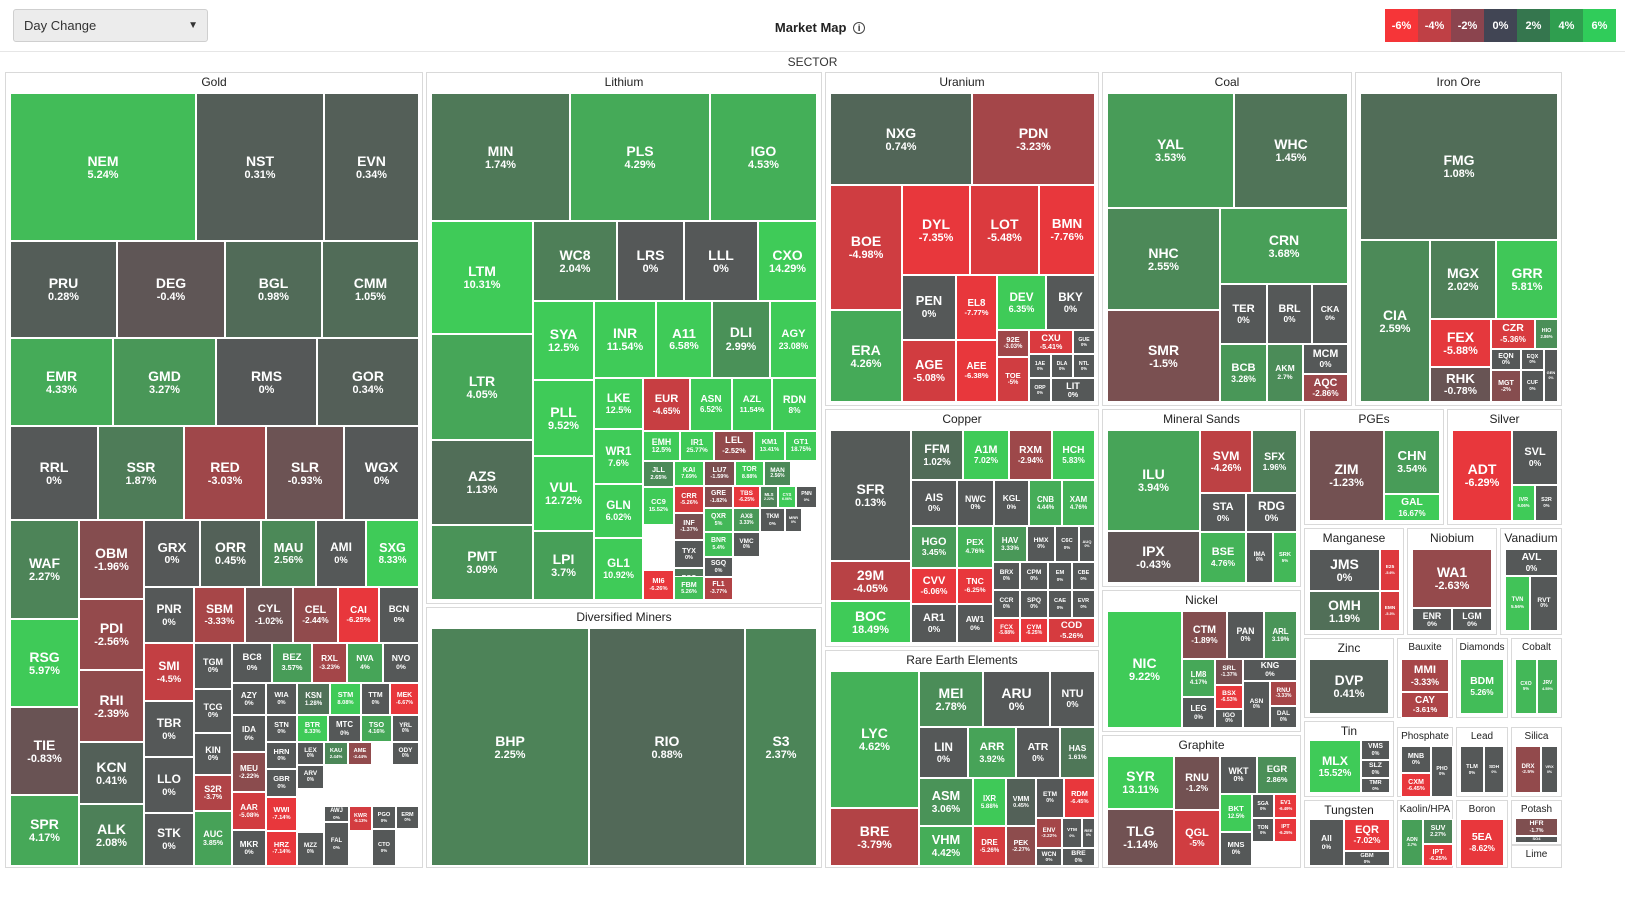 The width and height of the screenshot is (1625, 914). Describe the element at coordinates (986, 455) in the screenshot. I see `ticker-tile: A1M 7.02%` at that location.